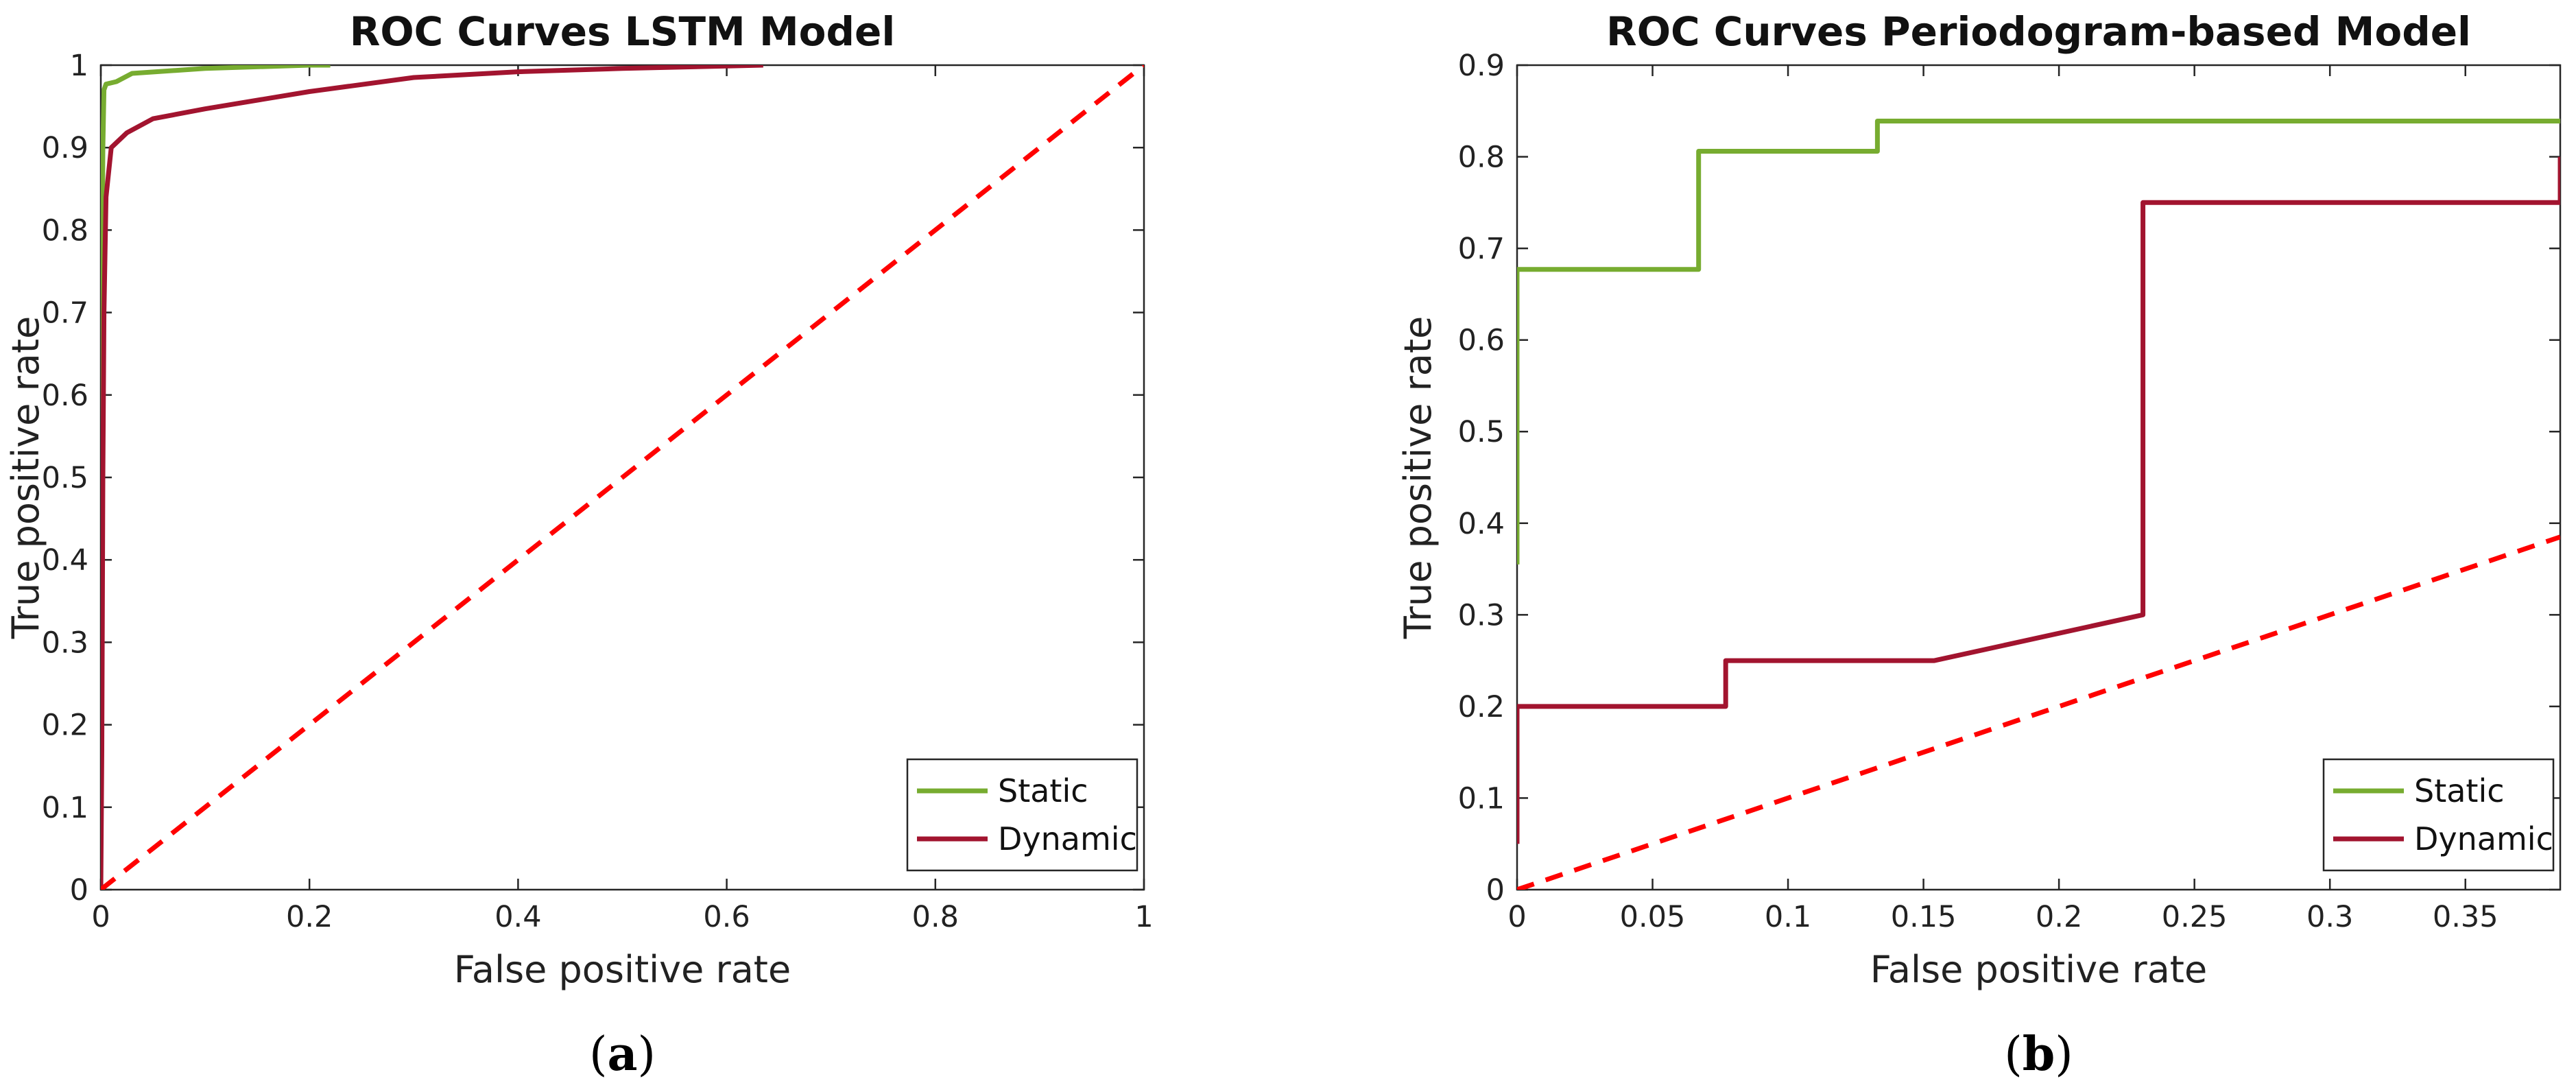 This screenshot has width=2576, height=1092. Describe the element at coordinates (623, 31) in the screenshot. I see `chart-title: ROC Curves LSTM Model` at that location.